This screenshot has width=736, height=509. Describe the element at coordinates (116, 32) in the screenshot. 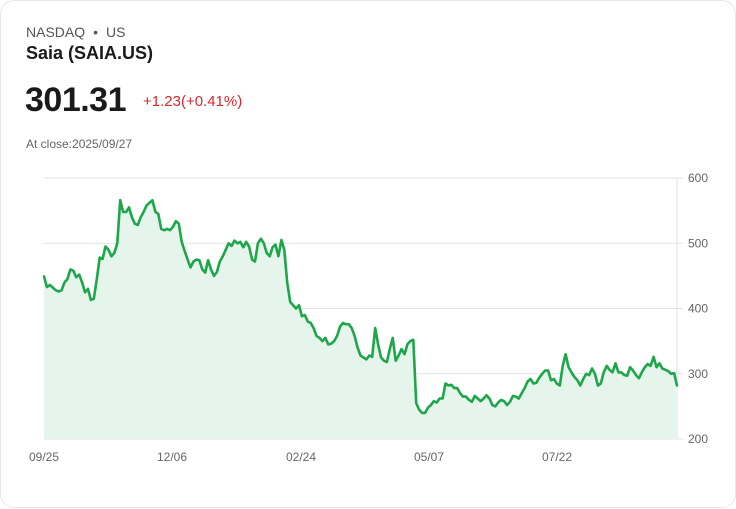

I see `region: US` at that location.